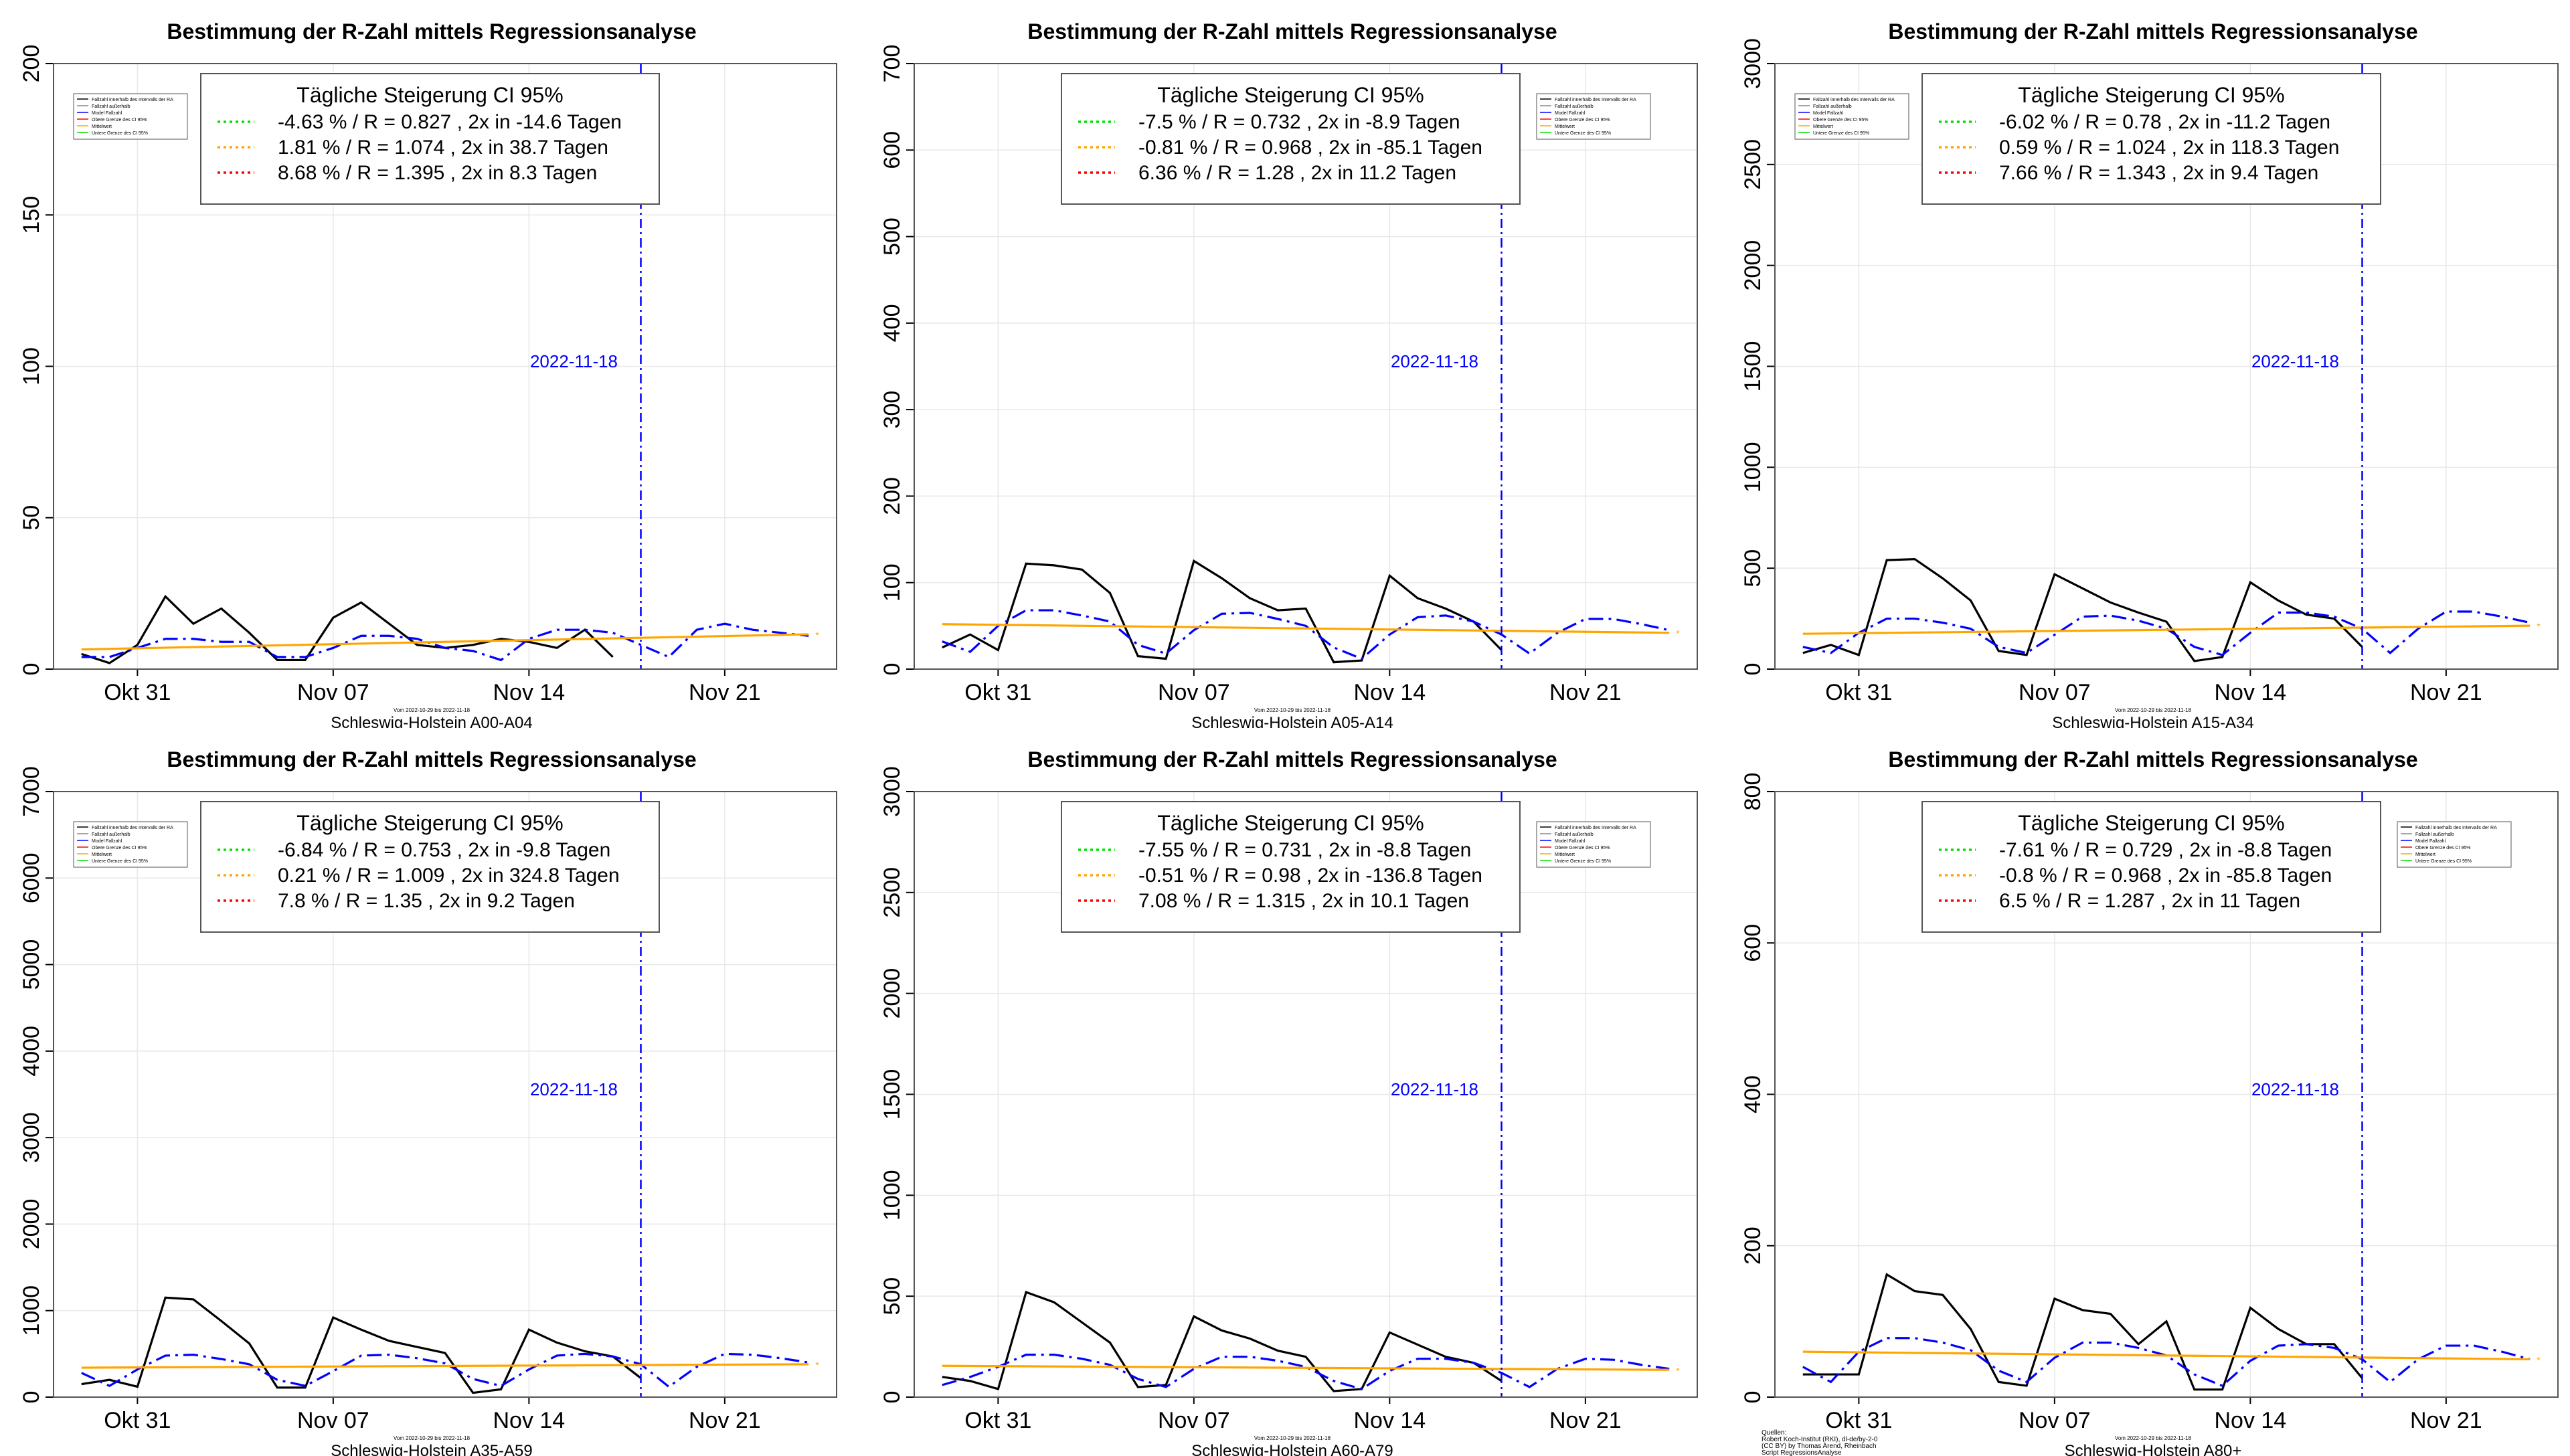 The image size is (2570, 1456). What do you see at coordinates (32, 518) in the screenshot?
I see `y-tick-label: 50` at bounding box center [32, 518].